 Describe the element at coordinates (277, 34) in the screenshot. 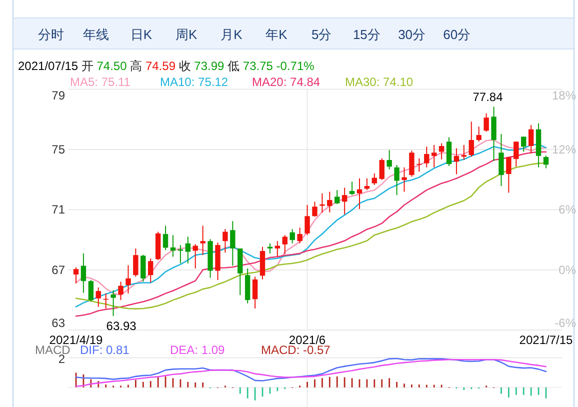

I see `text: 年K` at that location.